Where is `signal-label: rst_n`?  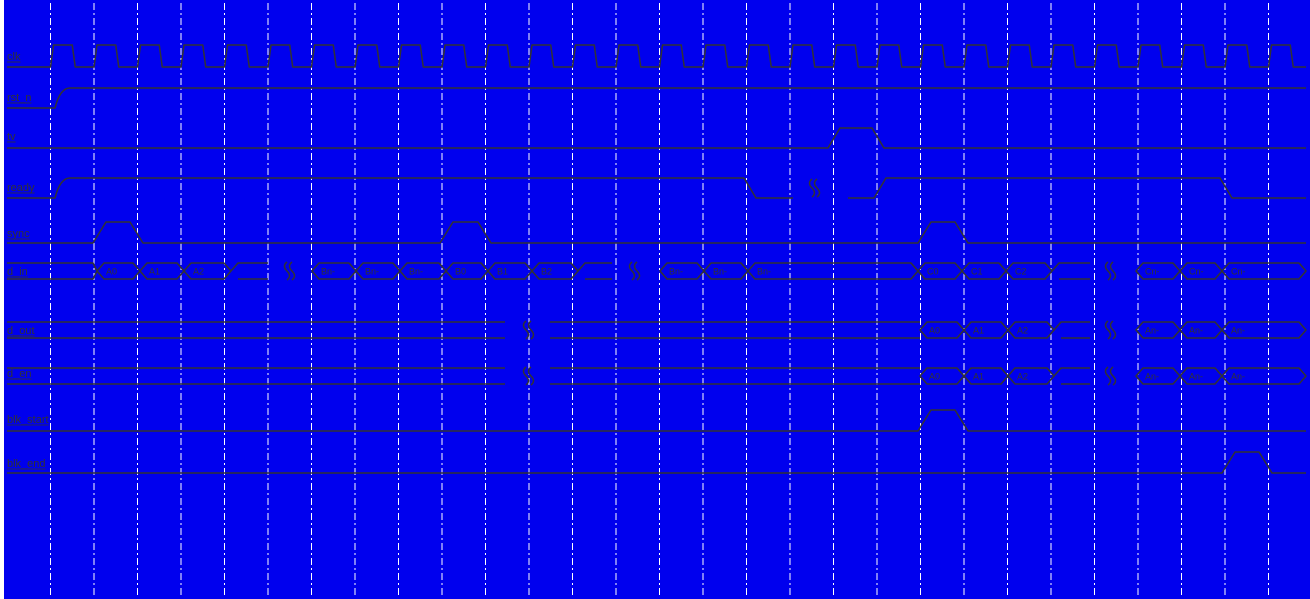 signal-label: rst_n is located at coordinates (19, 98).